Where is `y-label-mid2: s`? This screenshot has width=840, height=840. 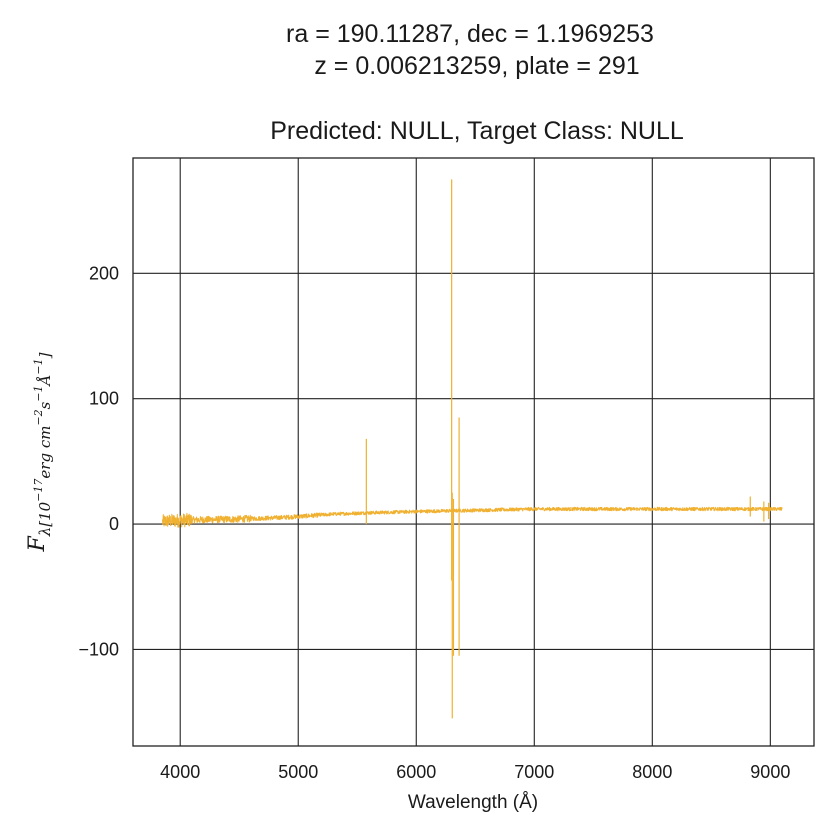 y-label-mid2: s is located at coordinates (45, 405).